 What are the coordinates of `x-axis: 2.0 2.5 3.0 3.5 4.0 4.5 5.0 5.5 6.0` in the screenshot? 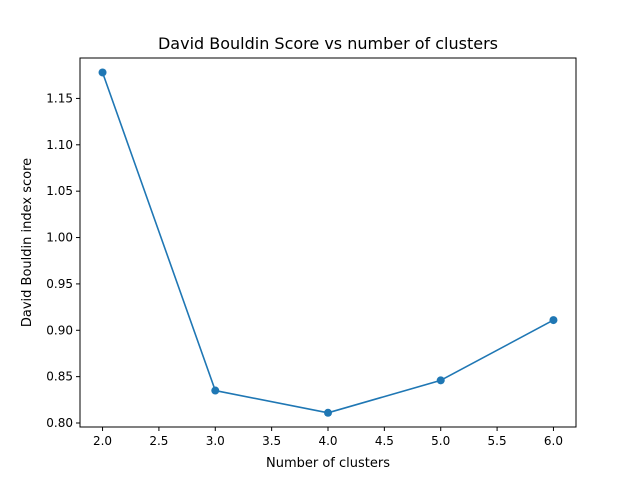 It's located at (328, 437).